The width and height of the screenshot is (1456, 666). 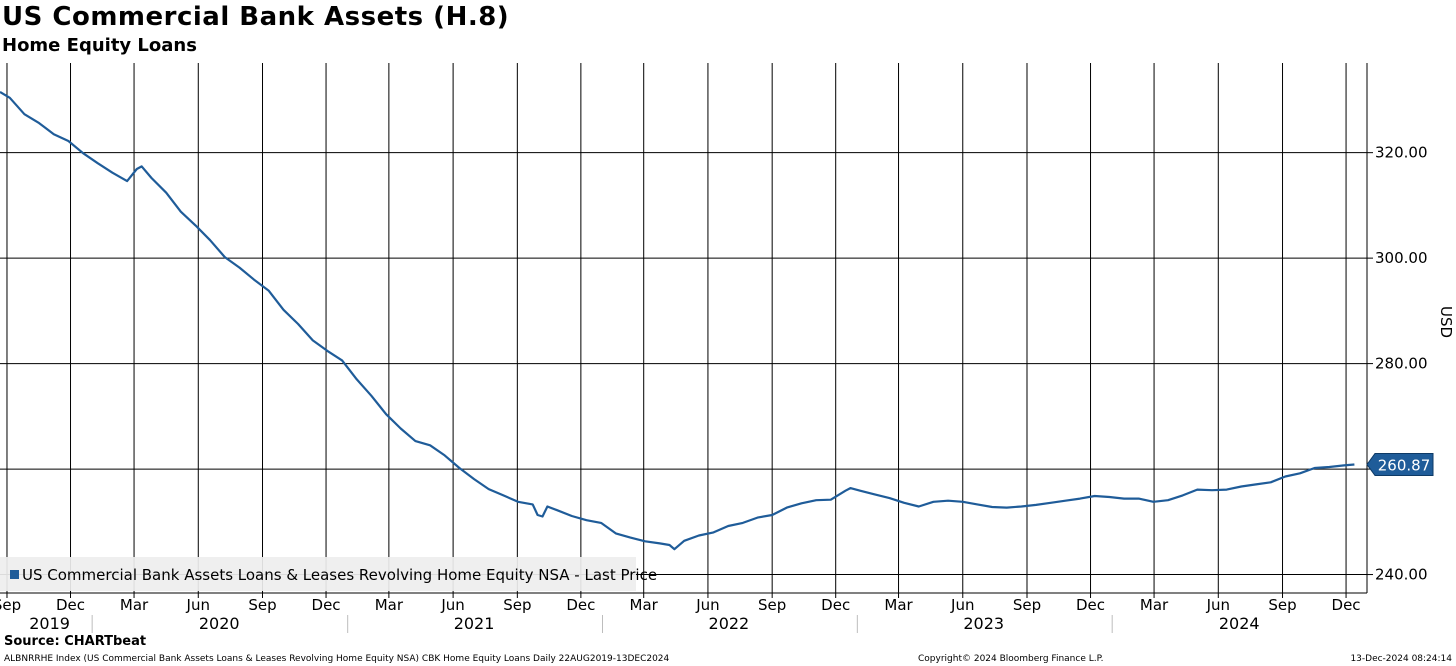 I want to click on y-tick-label: 320.00, so click(x=1401, y=153).